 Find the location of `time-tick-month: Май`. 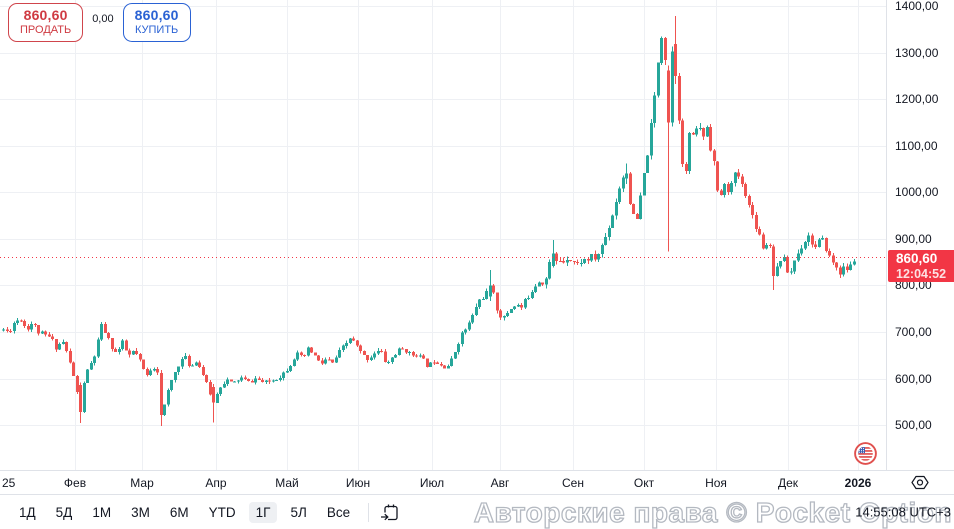

time-tick-month: Май is located at coordinates (287, 483).